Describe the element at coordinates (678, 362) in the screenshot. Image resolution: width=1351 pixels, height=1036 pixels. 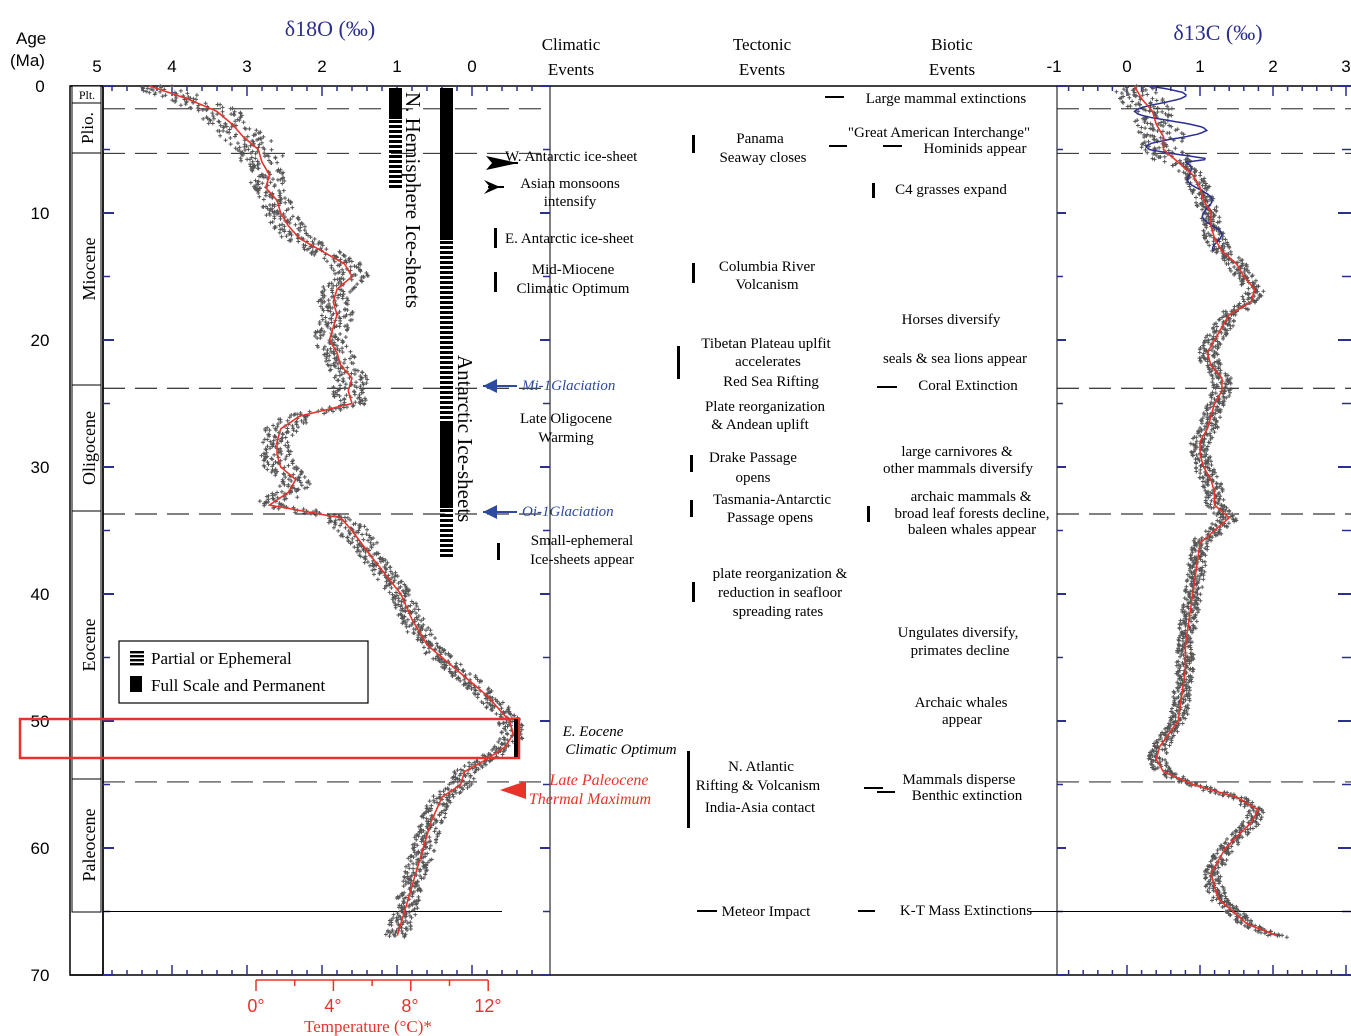
I see `tectonic-marker-bar` at that location.